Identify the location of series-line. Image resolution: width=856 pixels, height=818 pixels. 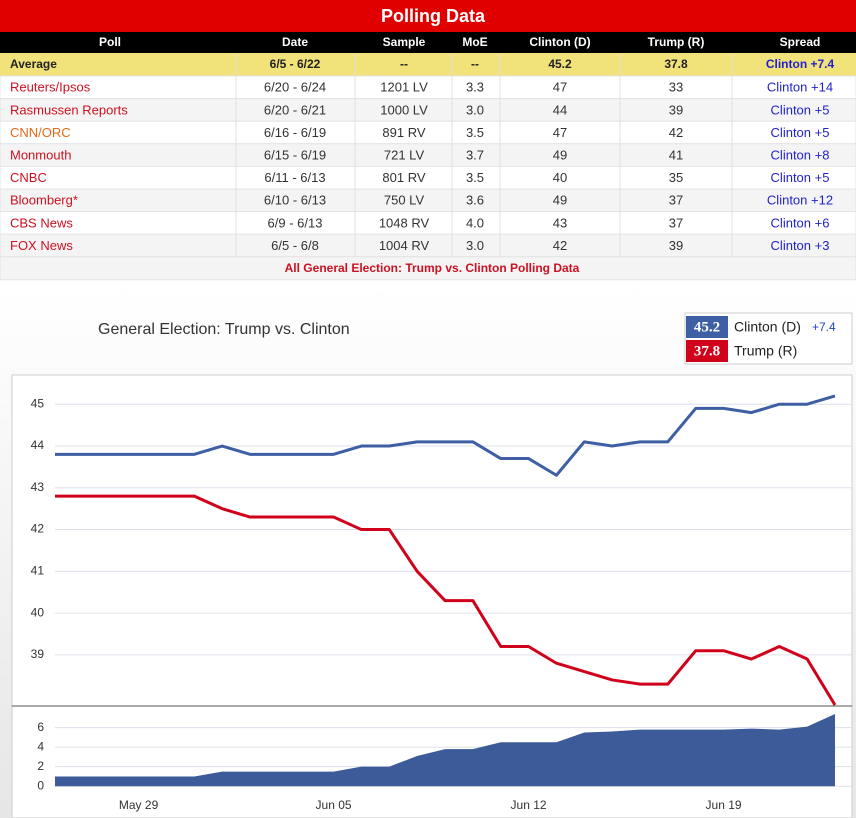
(445, 435).